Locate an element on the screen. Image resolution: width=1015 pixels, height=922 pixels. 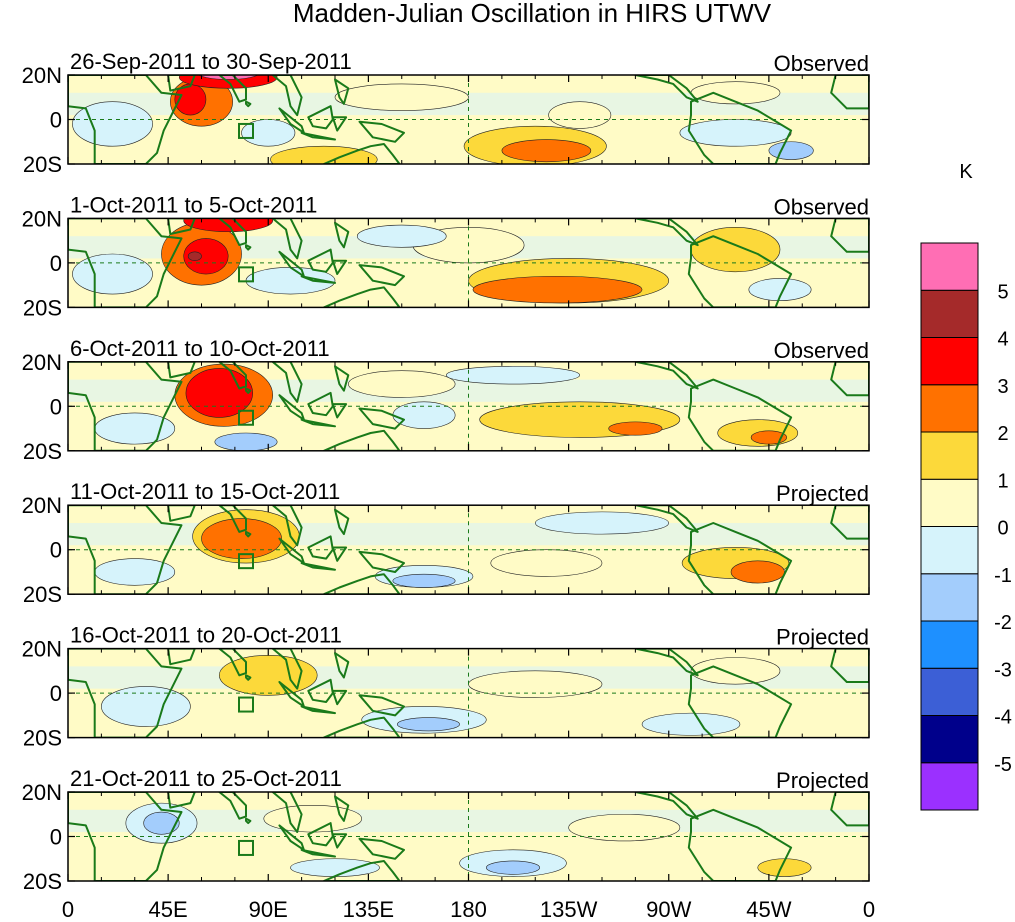
colorbar-tick-label: -1 is located at coordinates (1003, 576).